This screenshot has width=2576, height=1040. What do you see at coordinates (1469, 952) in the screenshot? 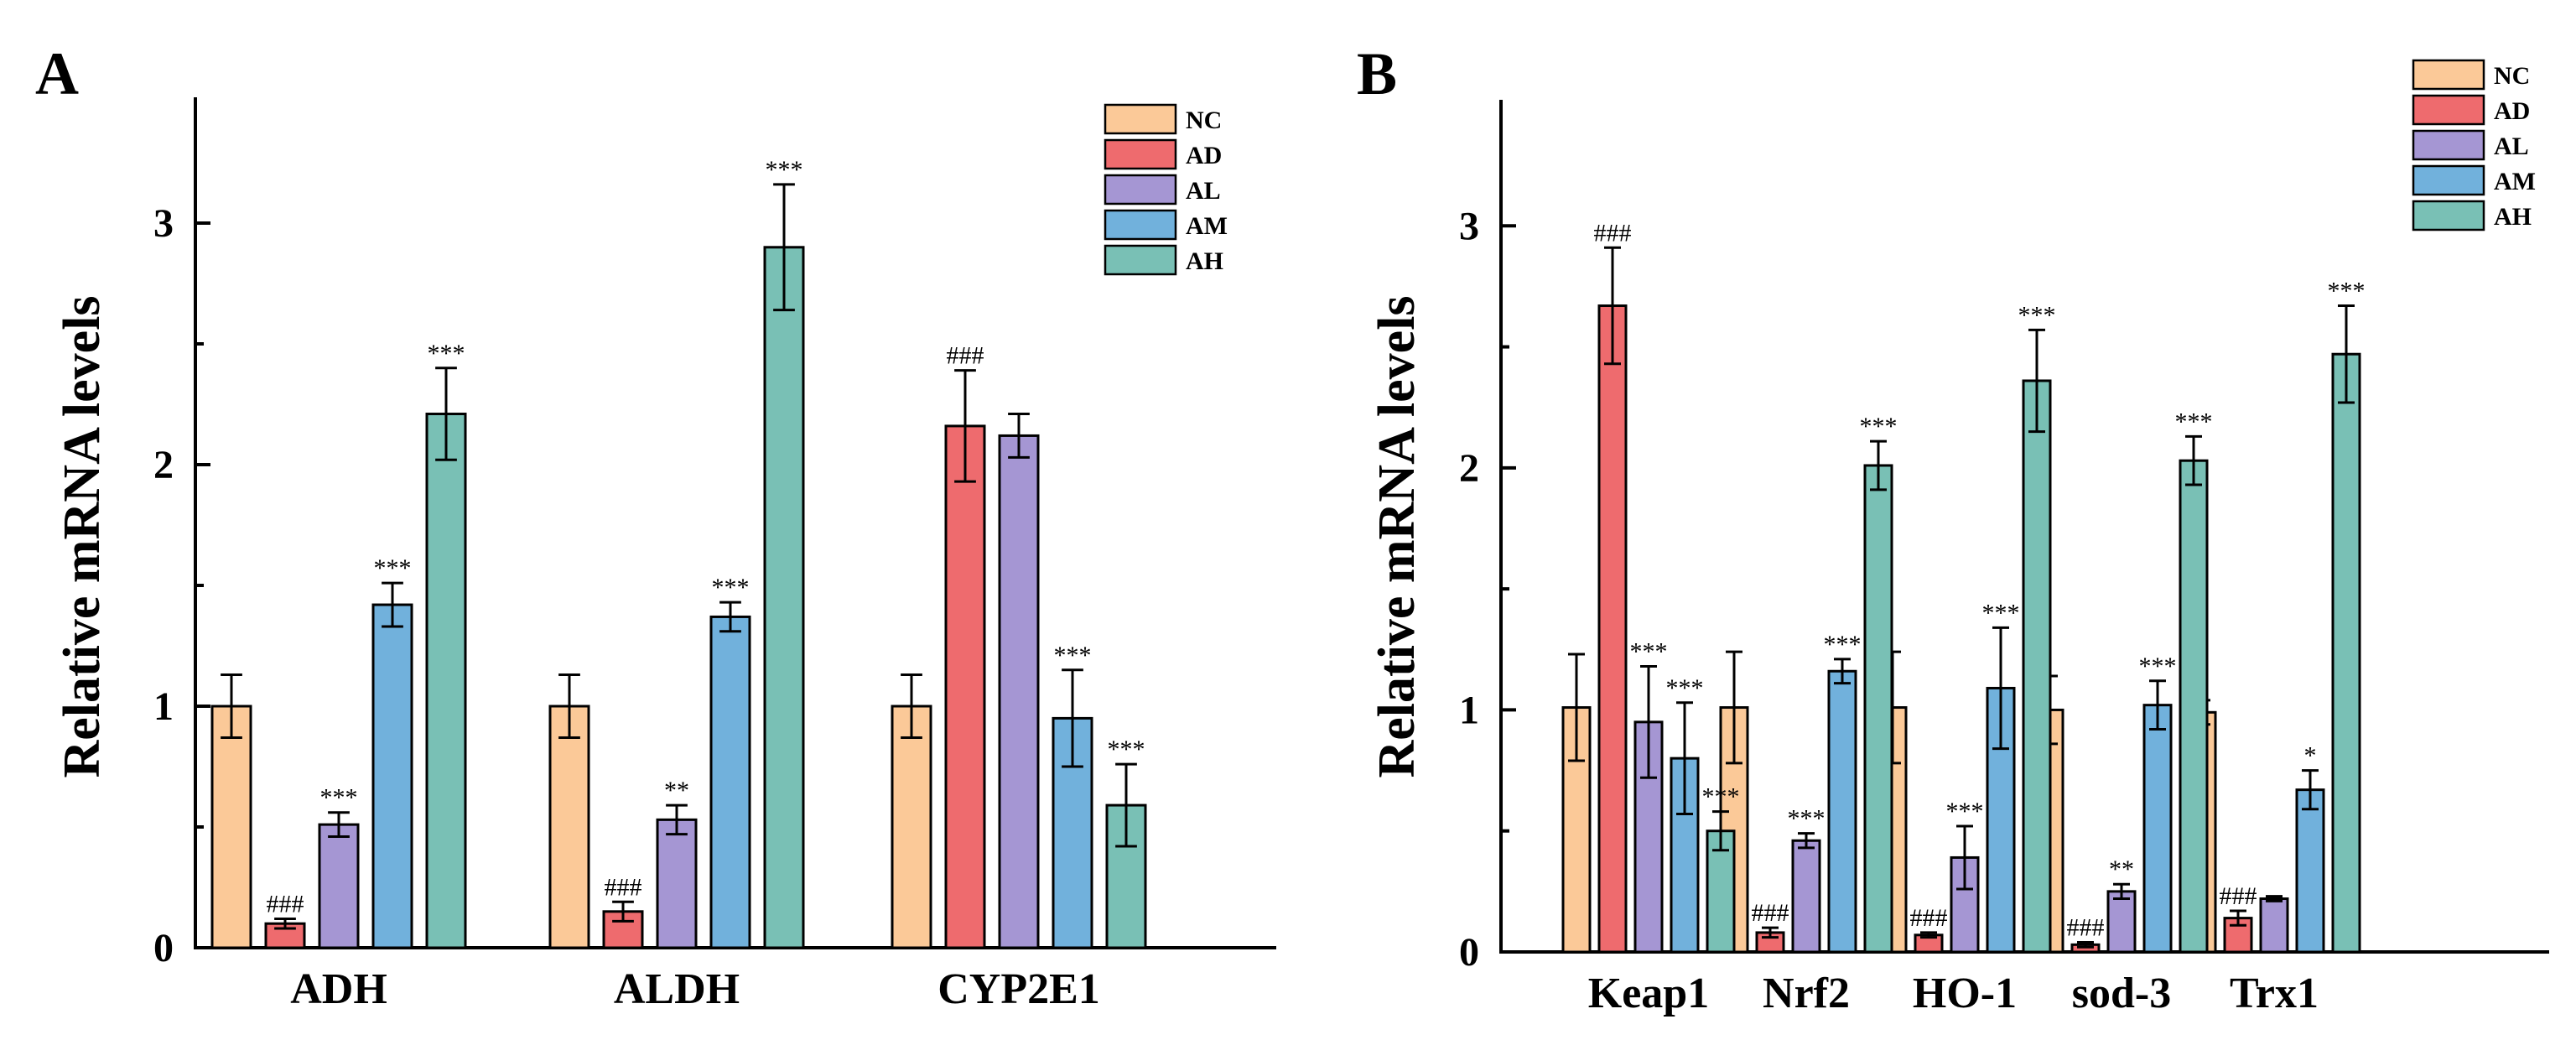
I see `panel-b-y-tick-label: 0` at bounding box center [1469, 952].